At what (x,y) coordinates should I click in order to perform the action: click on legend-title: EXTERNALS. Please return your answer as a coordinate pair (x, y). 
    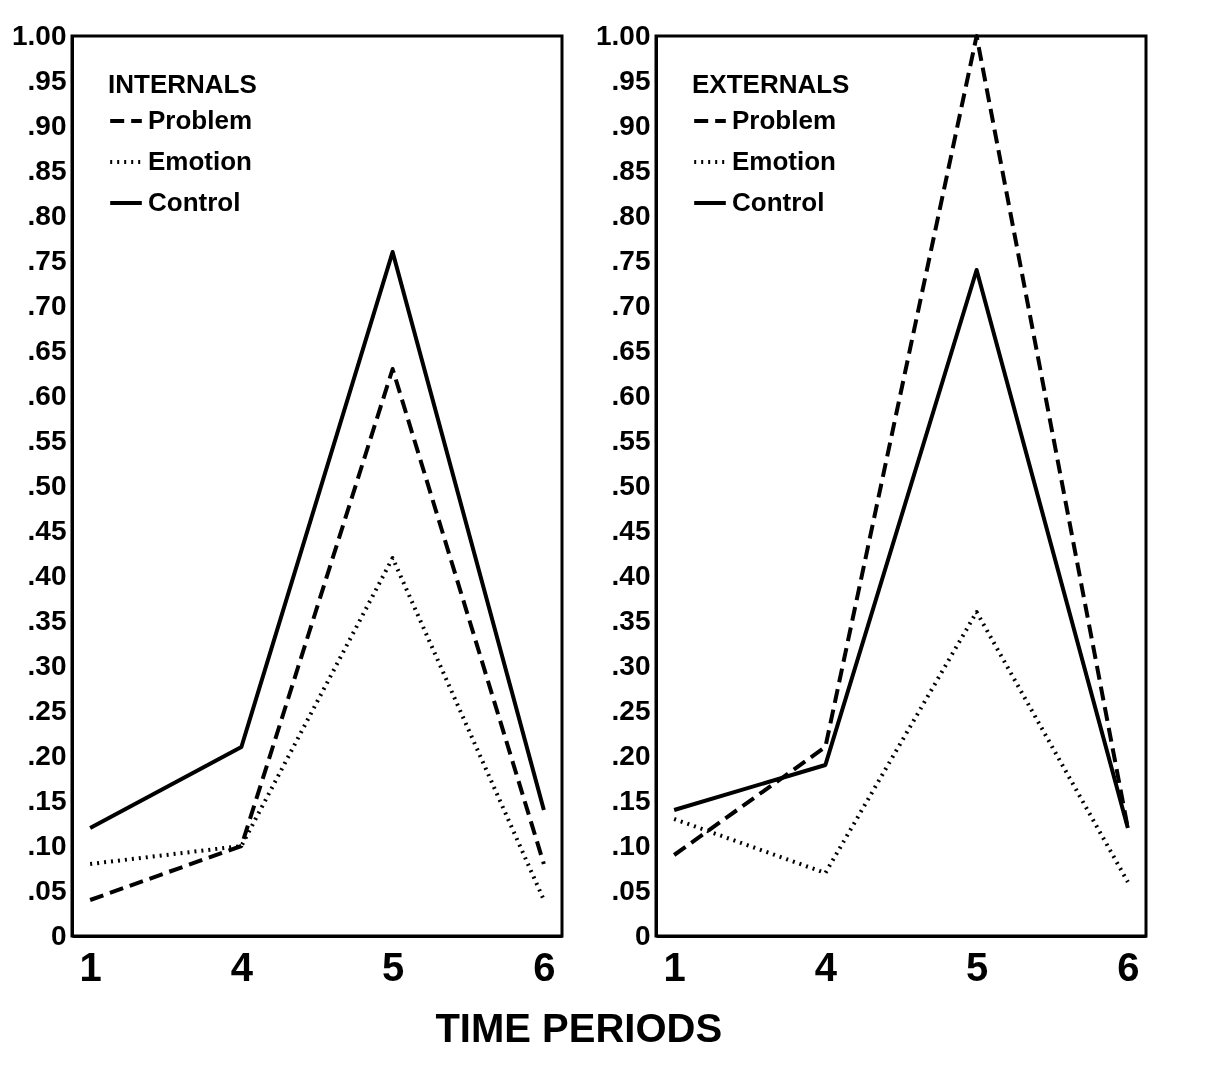
    Looking at the image, I should click on (771, 84).